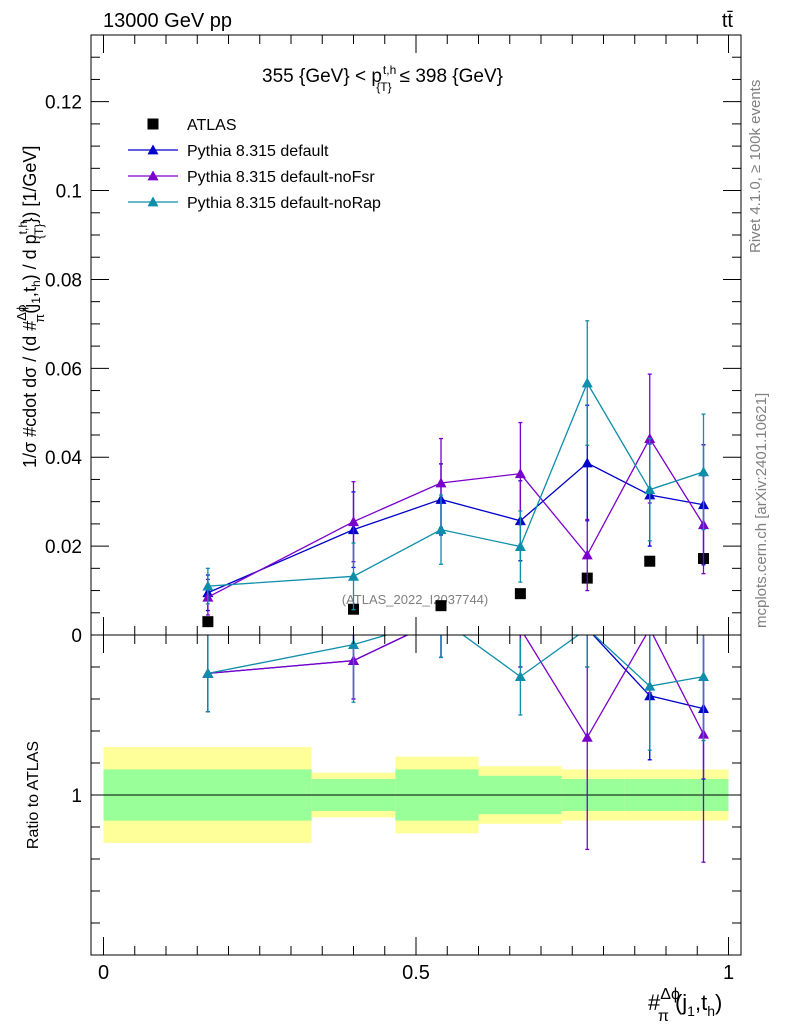 The image size is (786, 1024). I want to click on y-tick-label: 0.02, so click(63, 547).